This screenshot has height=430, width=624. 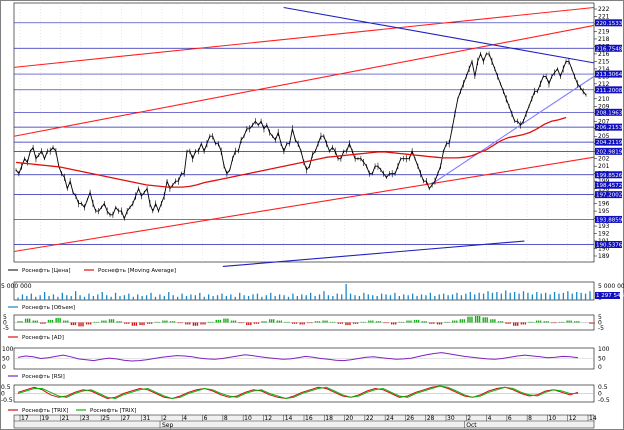 I want to click on price-tick-label: 193, so click(x=604, y=226).